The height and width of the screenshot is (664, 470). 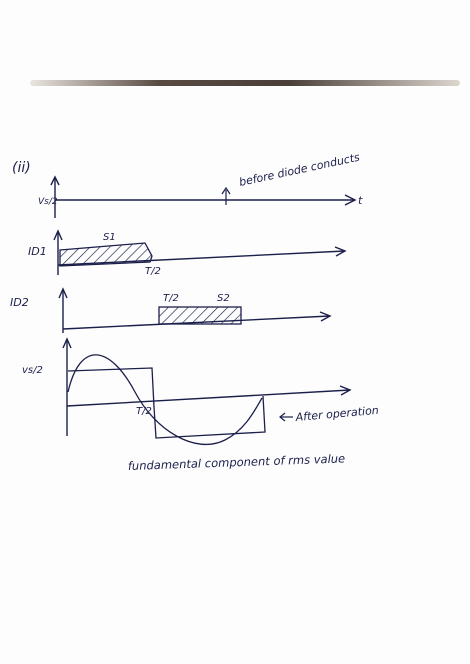 I want to click on vs-top-label: Vs/2, so click(x=48, y=202).